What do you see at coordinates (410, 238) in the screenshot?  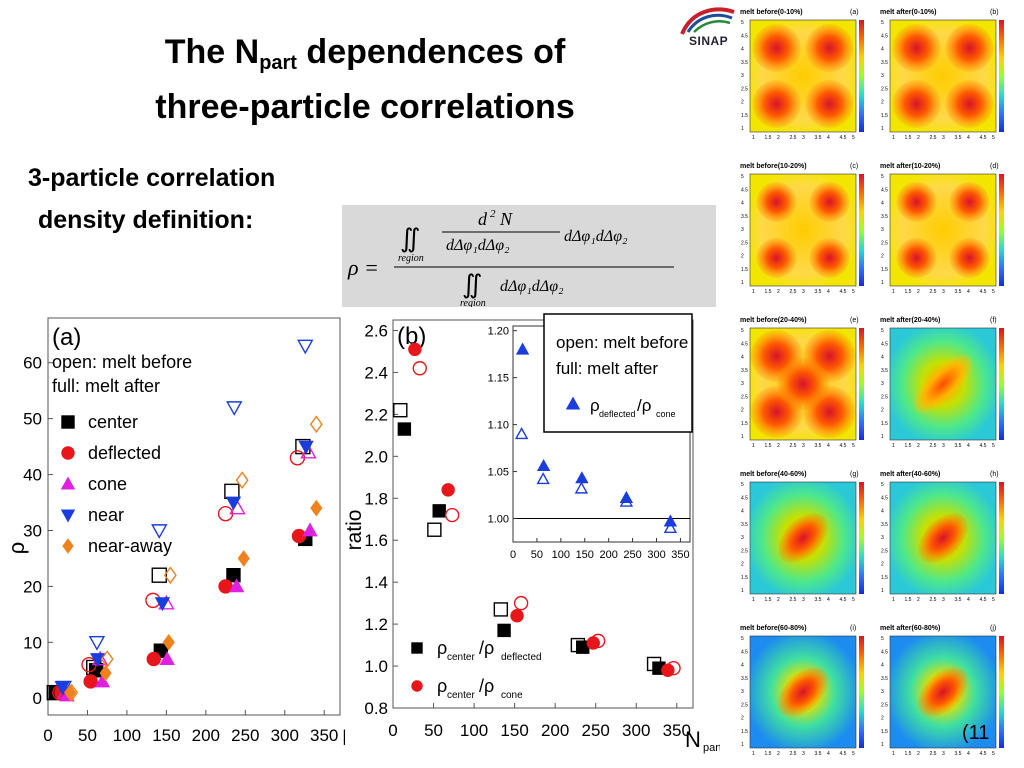 I see `formula-integral-top: ∬` at bounding box center [410, 238].